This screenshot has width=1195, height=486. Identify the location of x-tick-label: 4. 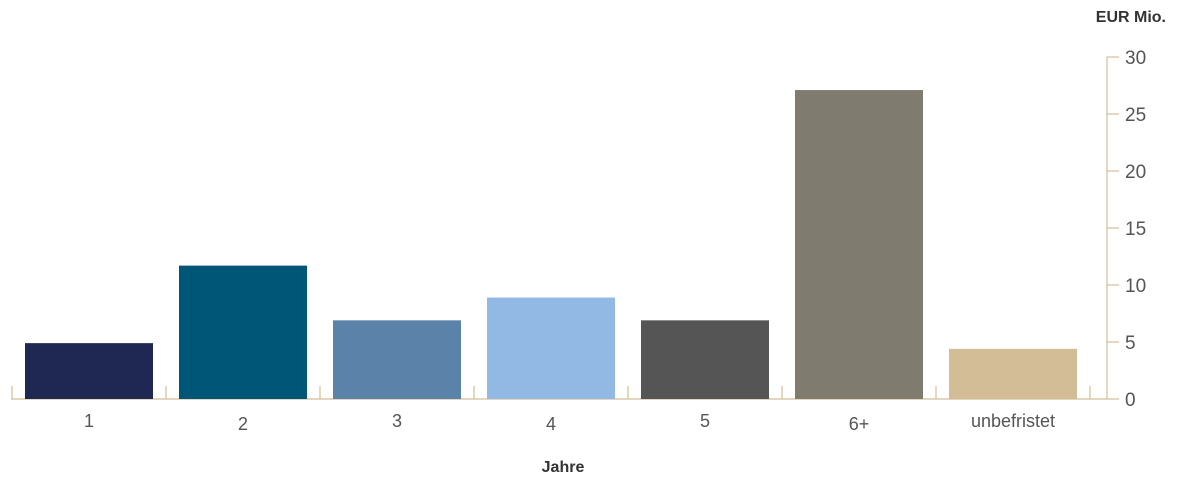
(551, 424).